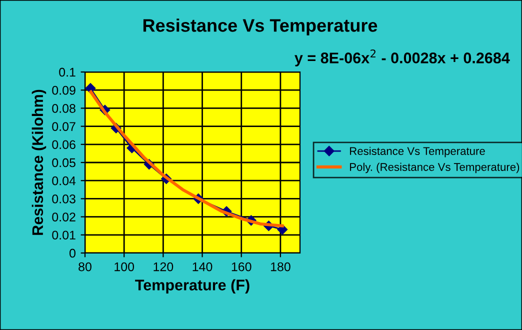  I want to click on x-tick-label: 120, so click(164, 267).